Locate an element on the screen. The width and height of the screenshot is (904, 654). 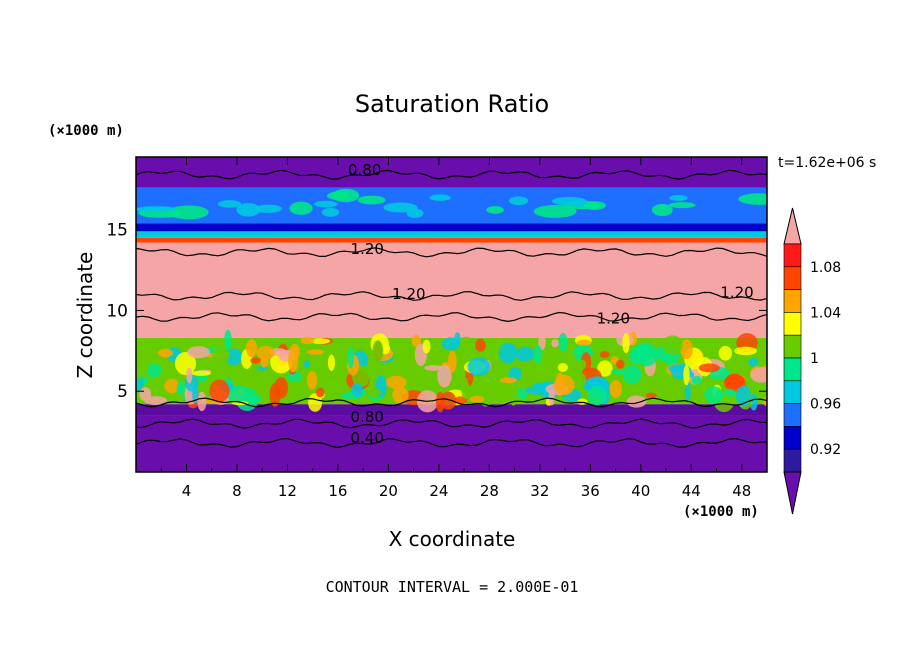
x-tick-label: 40 is located at coordinates (640, 491).